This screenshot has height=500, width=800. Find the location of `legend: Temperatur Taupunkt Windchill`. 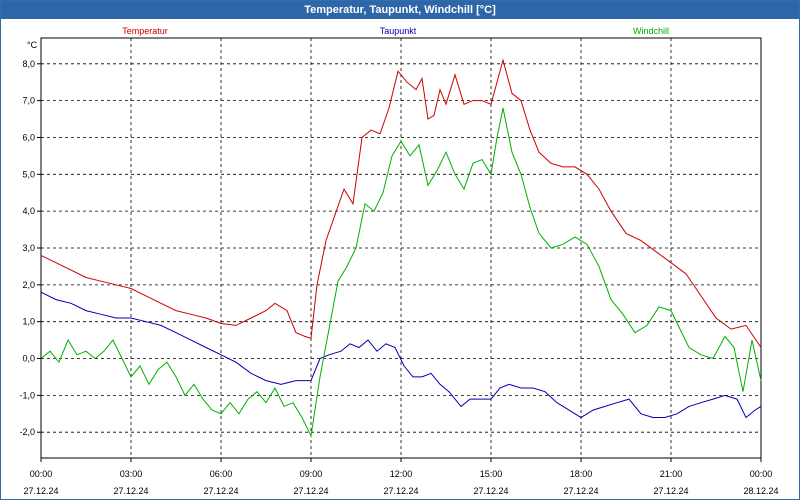

legend: Temperatur Taupunkt Windchill is located at coordinates (395, 31).